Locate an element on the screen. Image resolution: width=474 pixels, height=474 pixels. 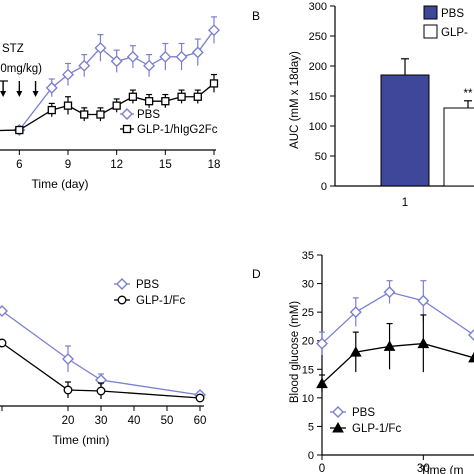
y-tick-label-b-1: 50 is located at coordinates (321, 157).